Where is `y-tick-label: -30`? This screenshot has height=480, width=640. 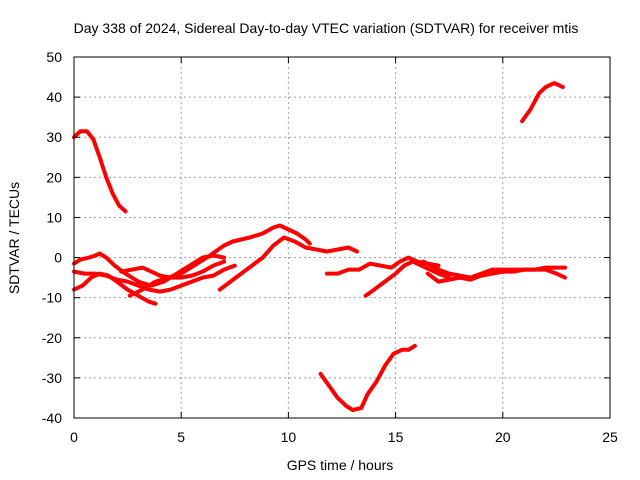 y-tick-label: -30 is located at coordinates (52, 378).